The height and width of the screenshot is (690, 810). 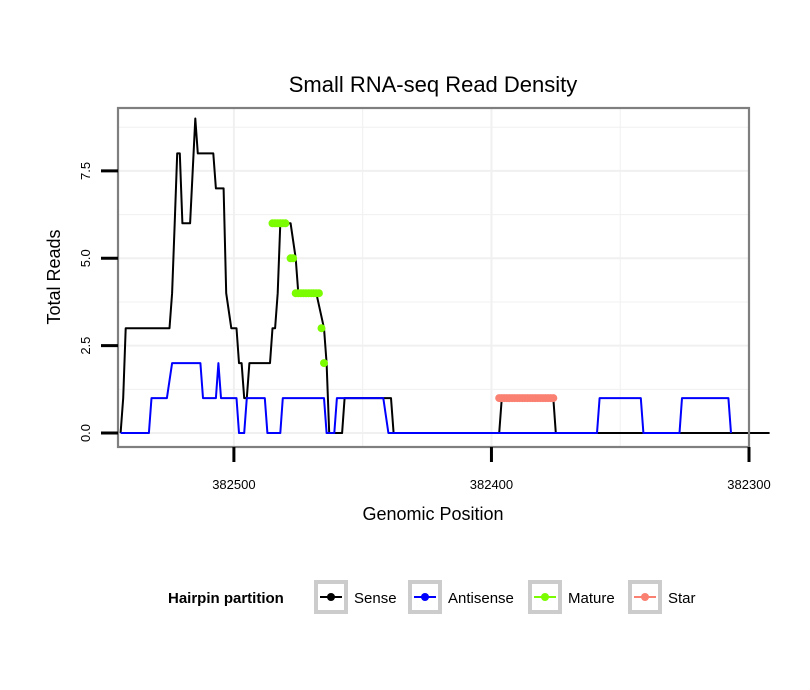 I want to click on legend-label: Mature, so click(x=591, y=598).